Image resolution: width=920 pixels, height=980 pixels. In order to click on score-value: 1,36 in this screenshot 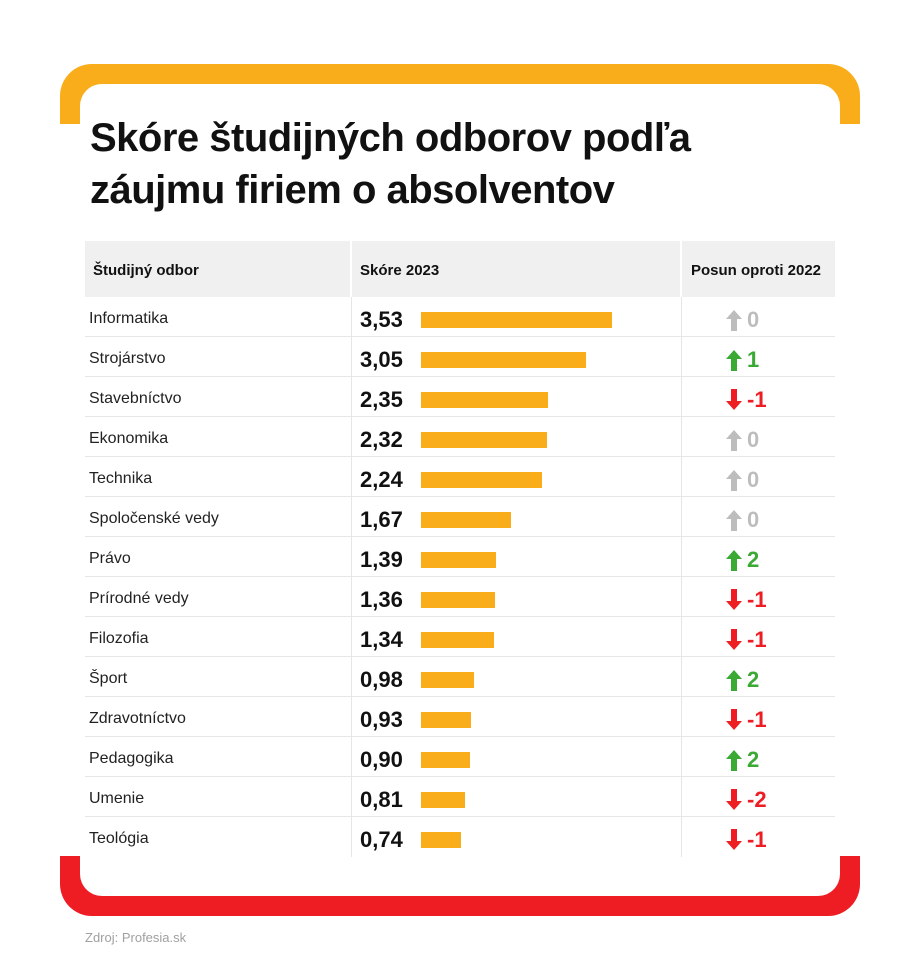, I will do `click(381, 599)`.